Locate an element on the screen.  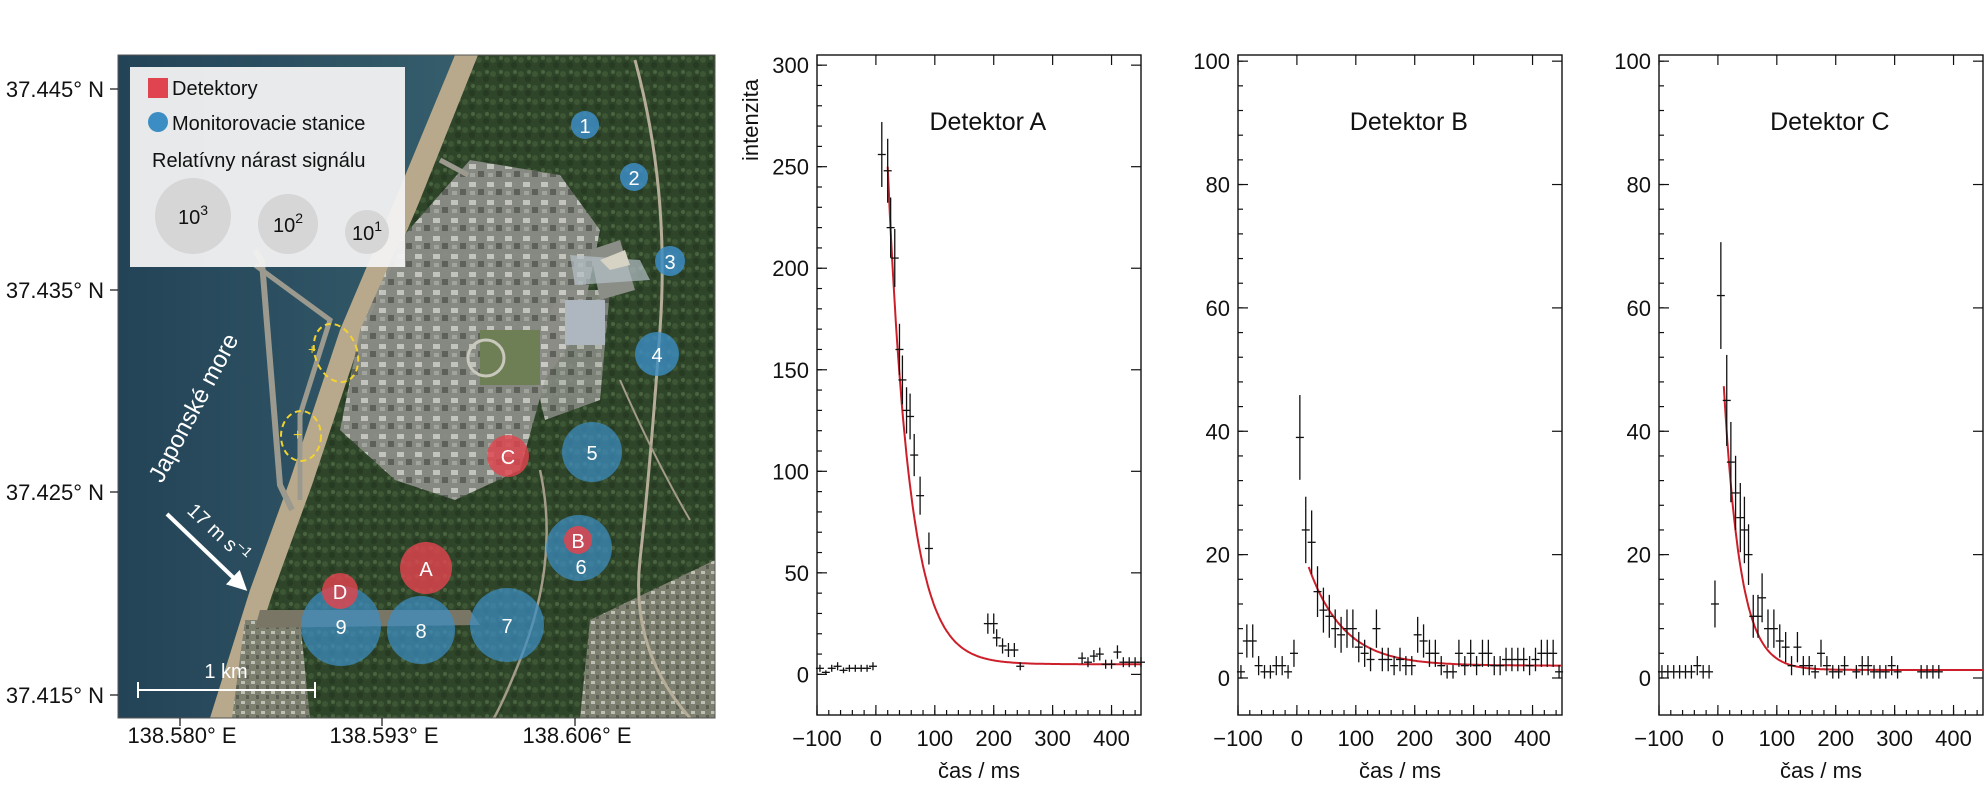
y-tick-label: 150 is located at coordinates (790, 370).